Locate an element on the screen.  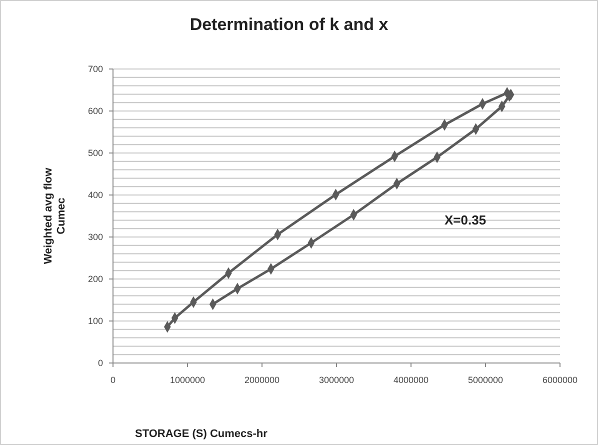
x-tick-label: 1000000 is located at coordinates (188, 380).